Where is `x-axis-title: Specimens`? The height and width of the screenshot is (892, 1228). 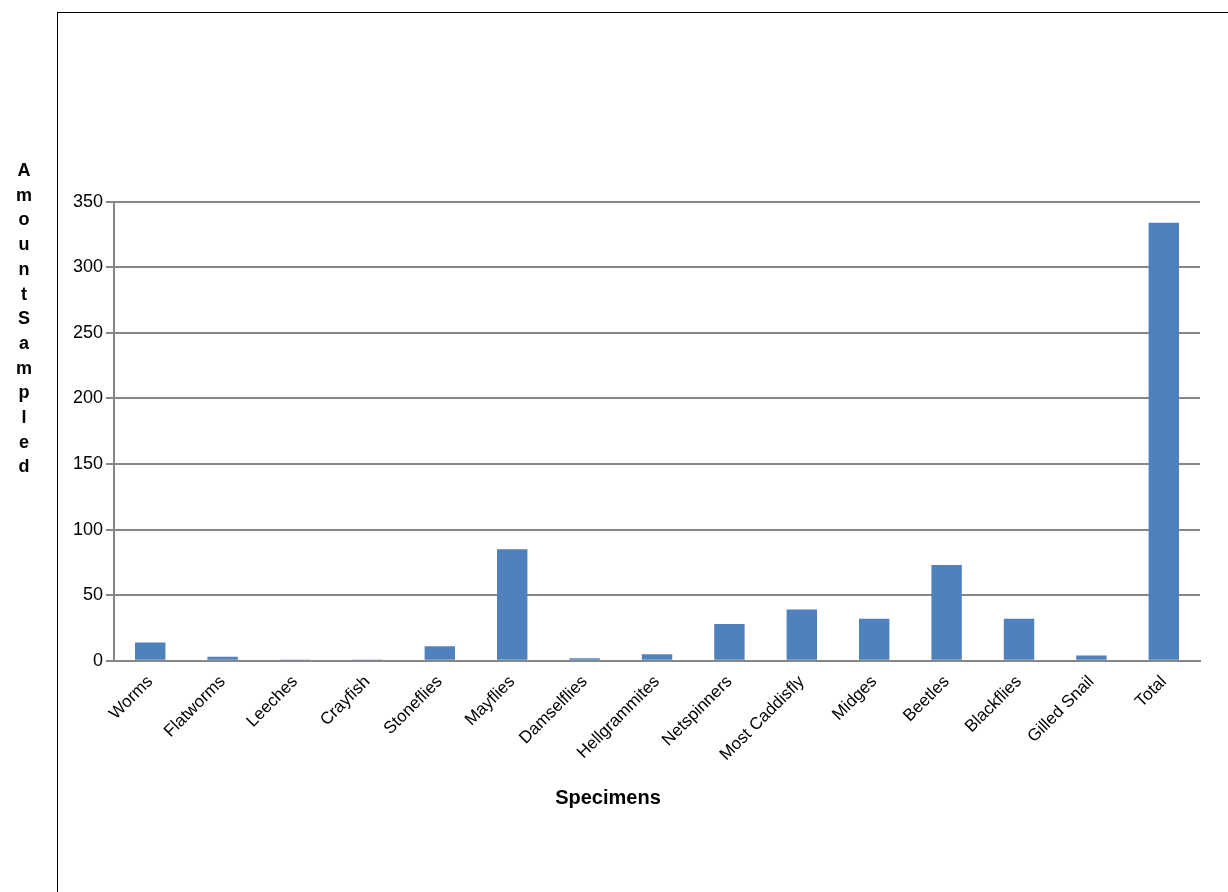
x-axis-title: Specimens is located at coordinates (608, 797).